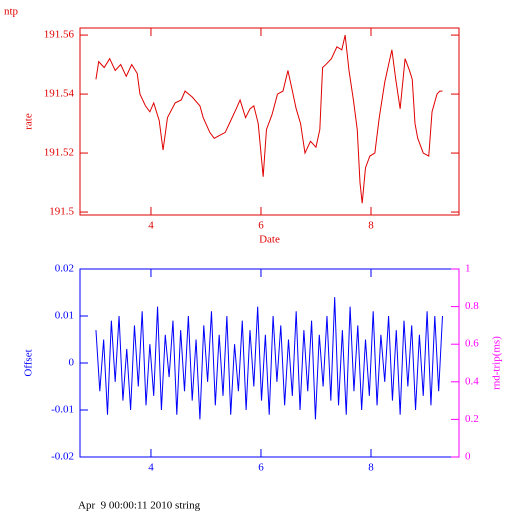 This screenshot has width=512, height=512. Describe the element at coordinates (472, 419) in the screenshot. I see `y2-tick-label: 0.2` at that location.